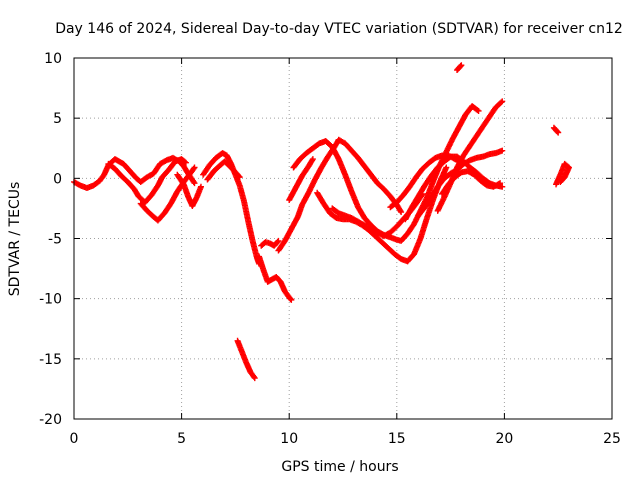 The height and width of the screenshot is (480, 640). What do you see at coordinates (181, 439) in the screenshot?
I see `x-tick-label: 5` at bounding box center [181, 439].